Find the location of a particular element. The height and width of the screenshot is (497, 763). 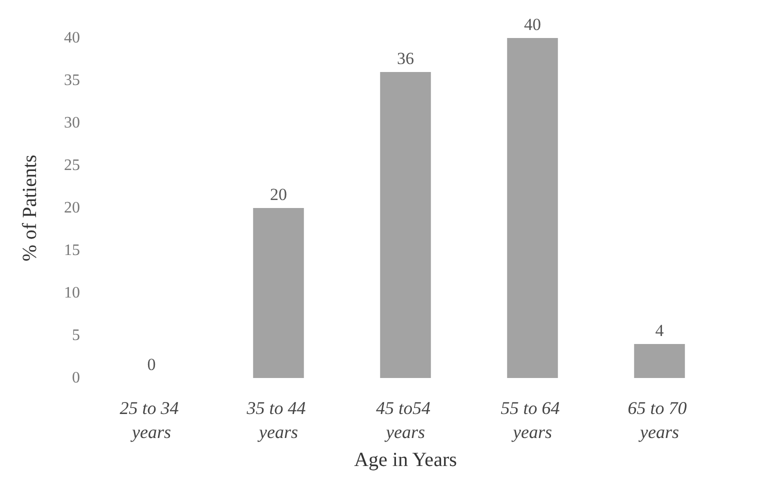

data-label: 20 is located at coordinates (278, 194).